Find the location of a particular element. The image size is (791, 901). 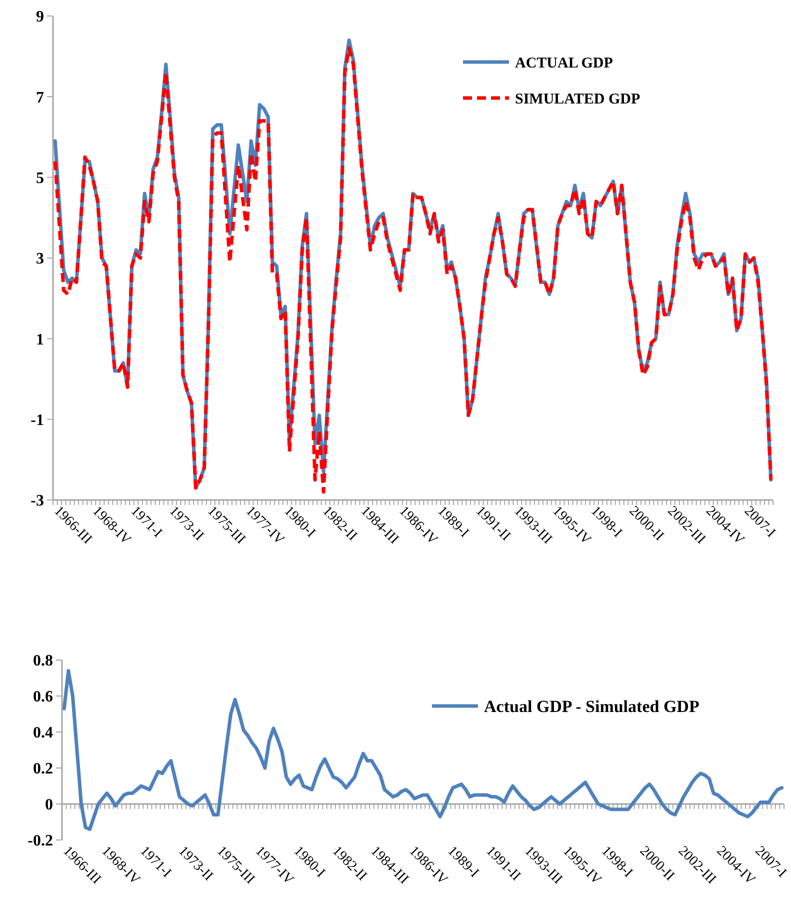

legend-label: SIMULATED GDP is located at coordinates (577, 99).